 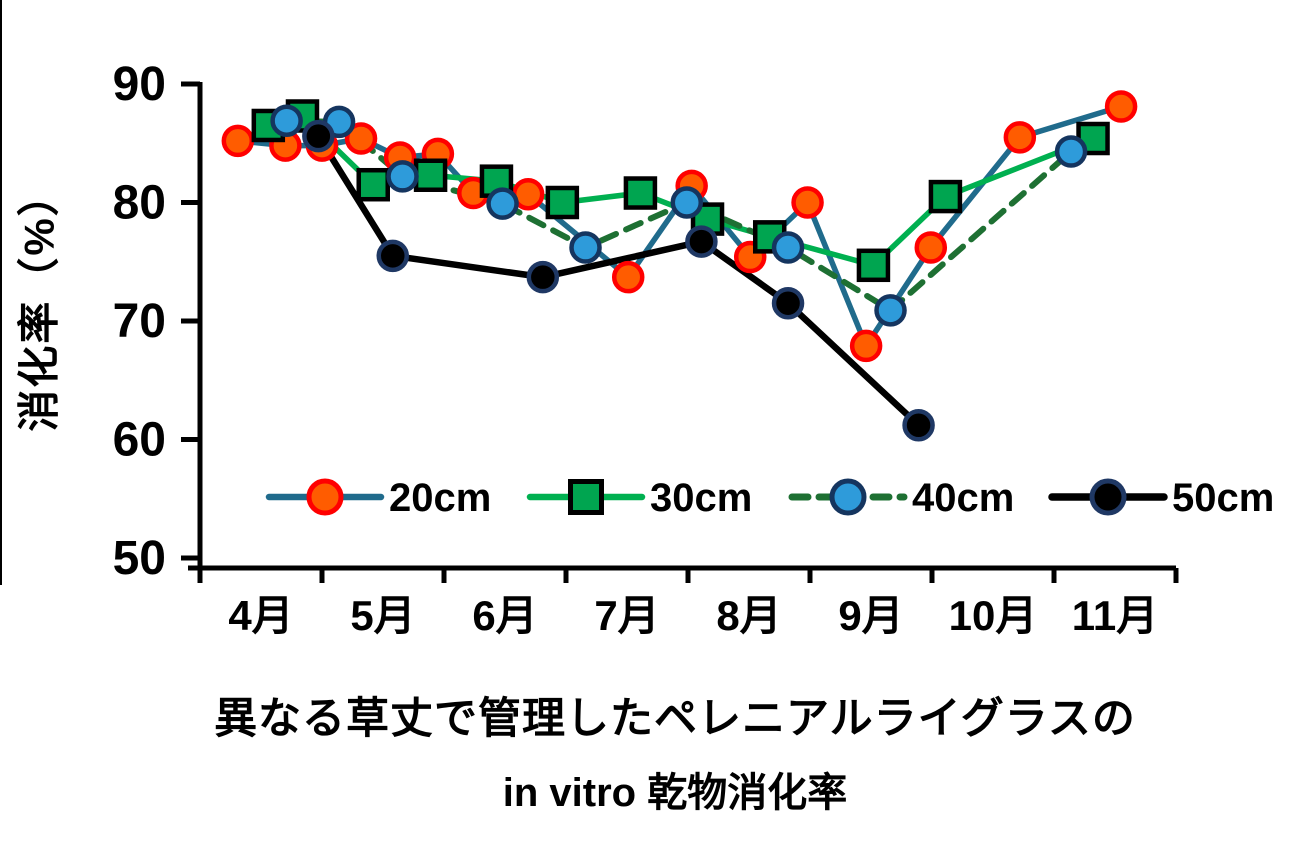 What do you see at coordinates (1108, 497) in the screenshot?
I see `legend-marker-50cm` at bounding box center [1108, 497].